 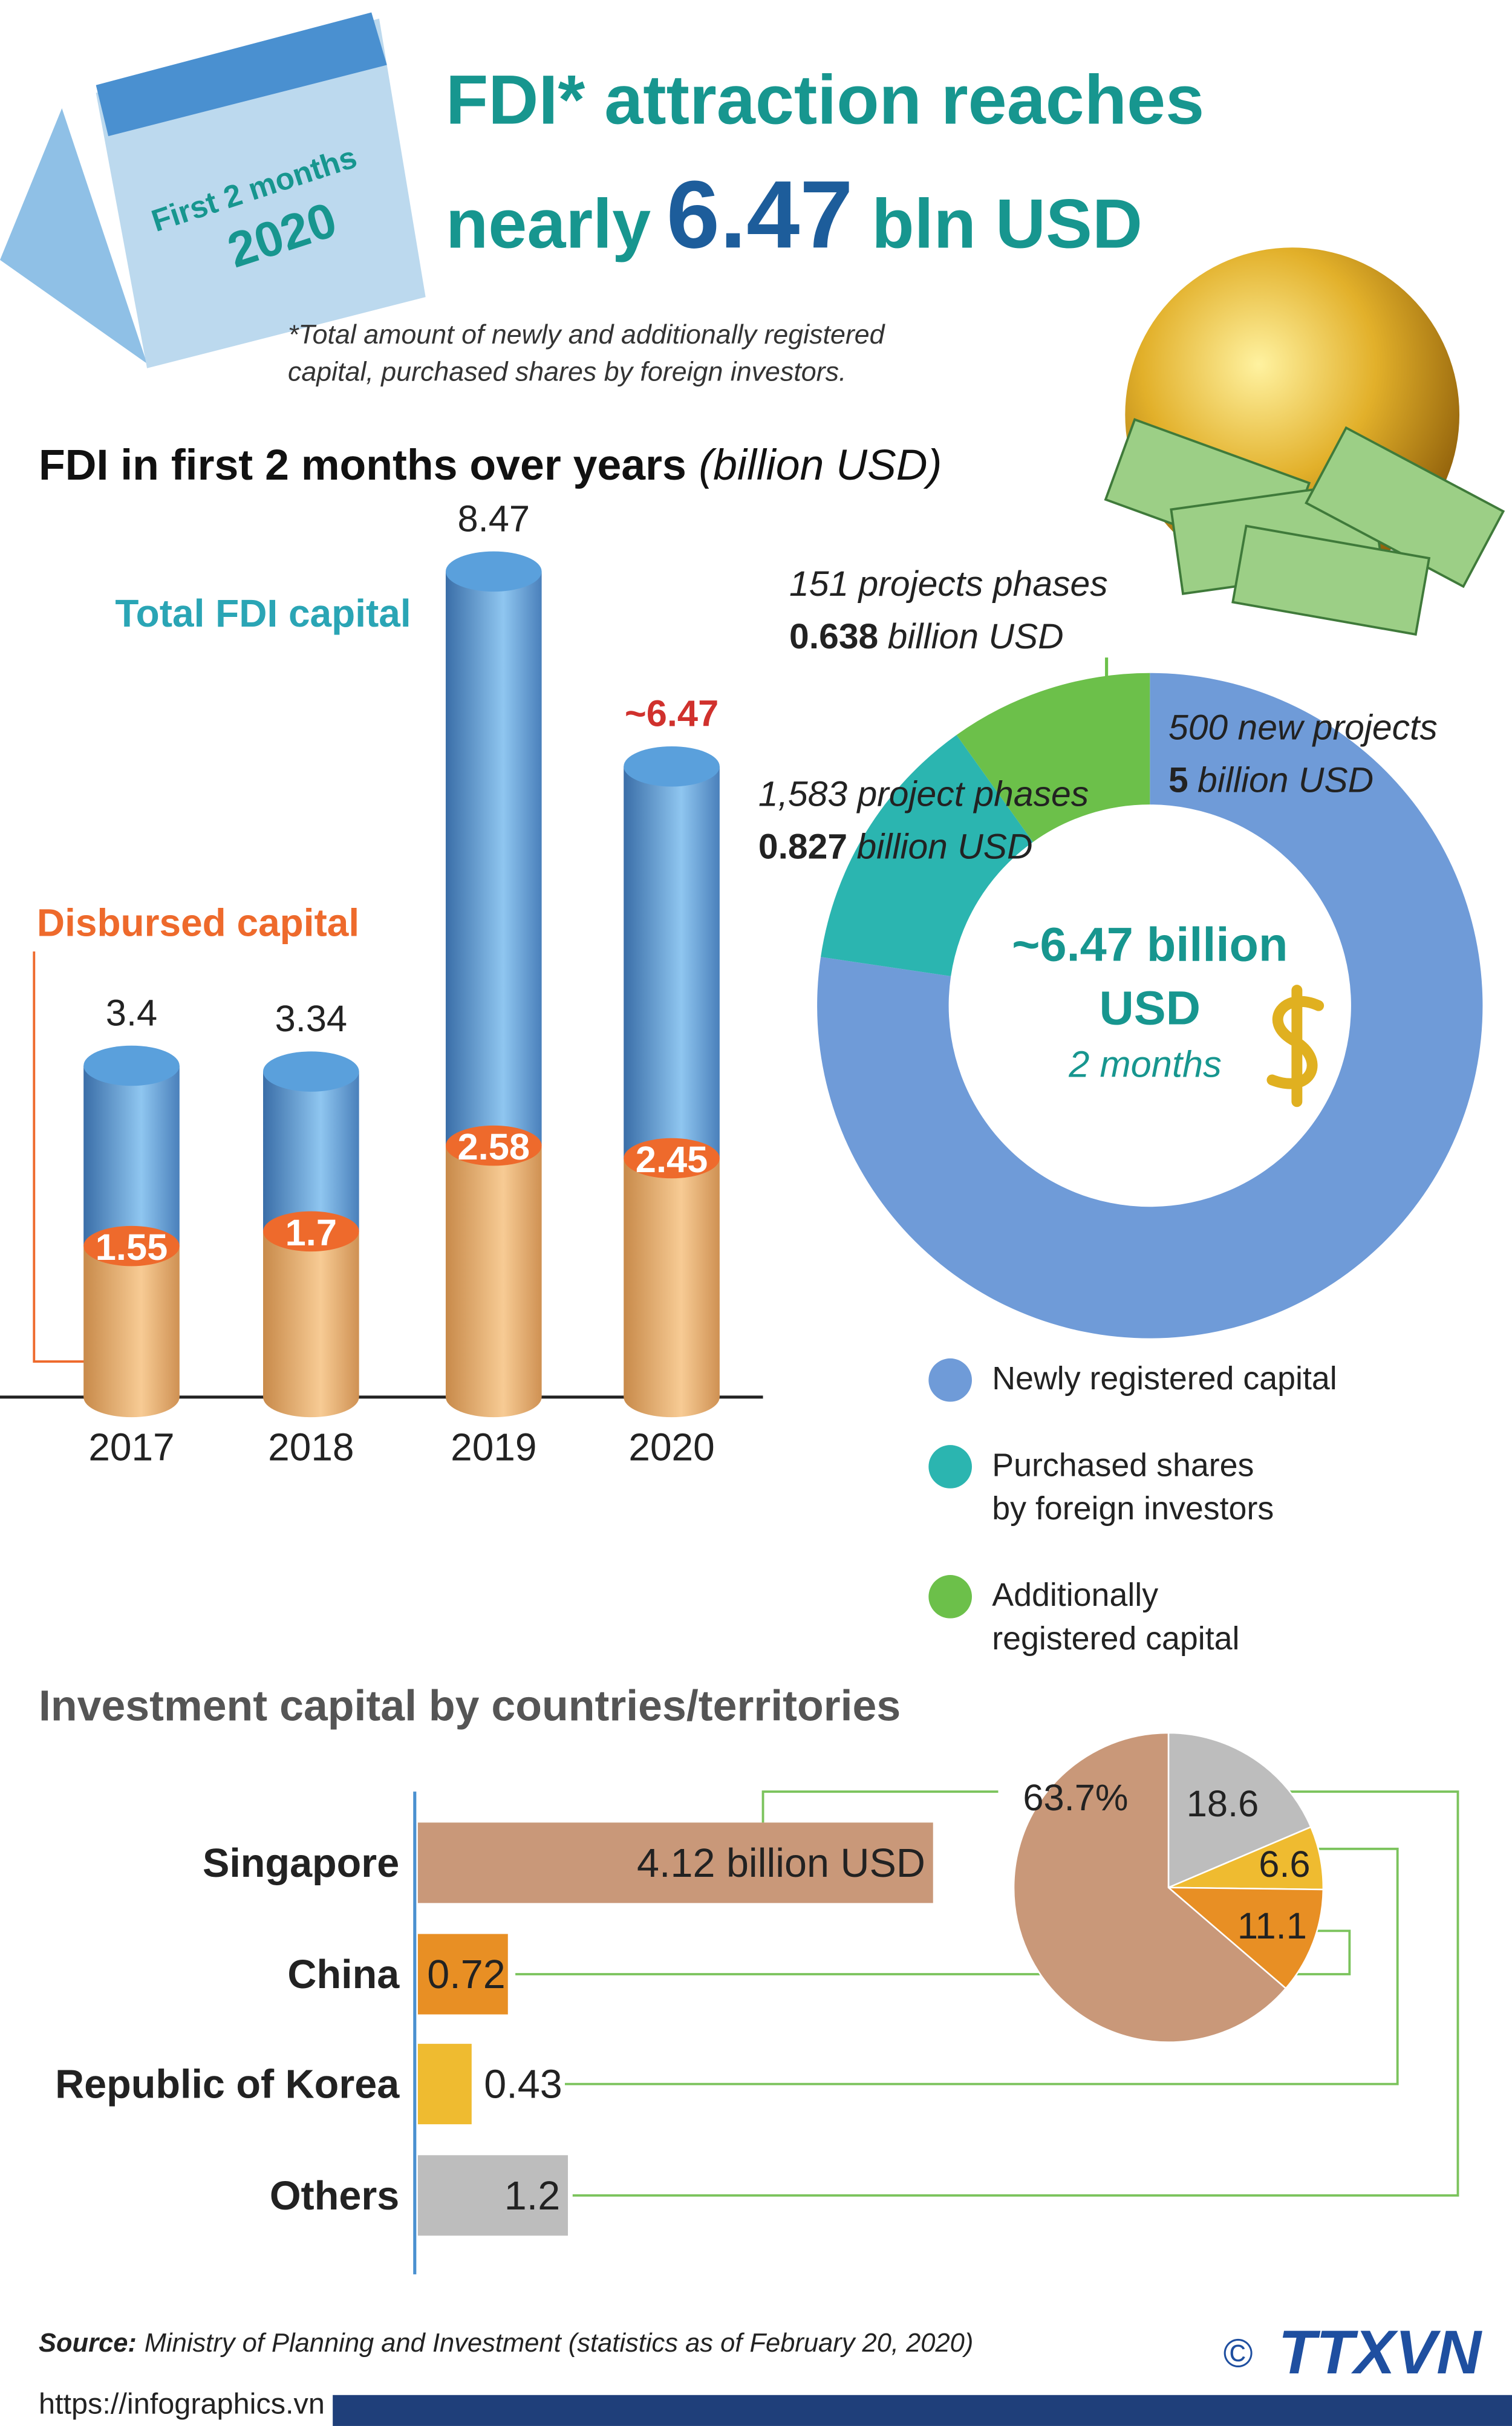 What do you see at coordinates (1392, 2385) in the screenshot?
I see `agency: Vietnam News Agency` at bounding box center [1392, 2385].